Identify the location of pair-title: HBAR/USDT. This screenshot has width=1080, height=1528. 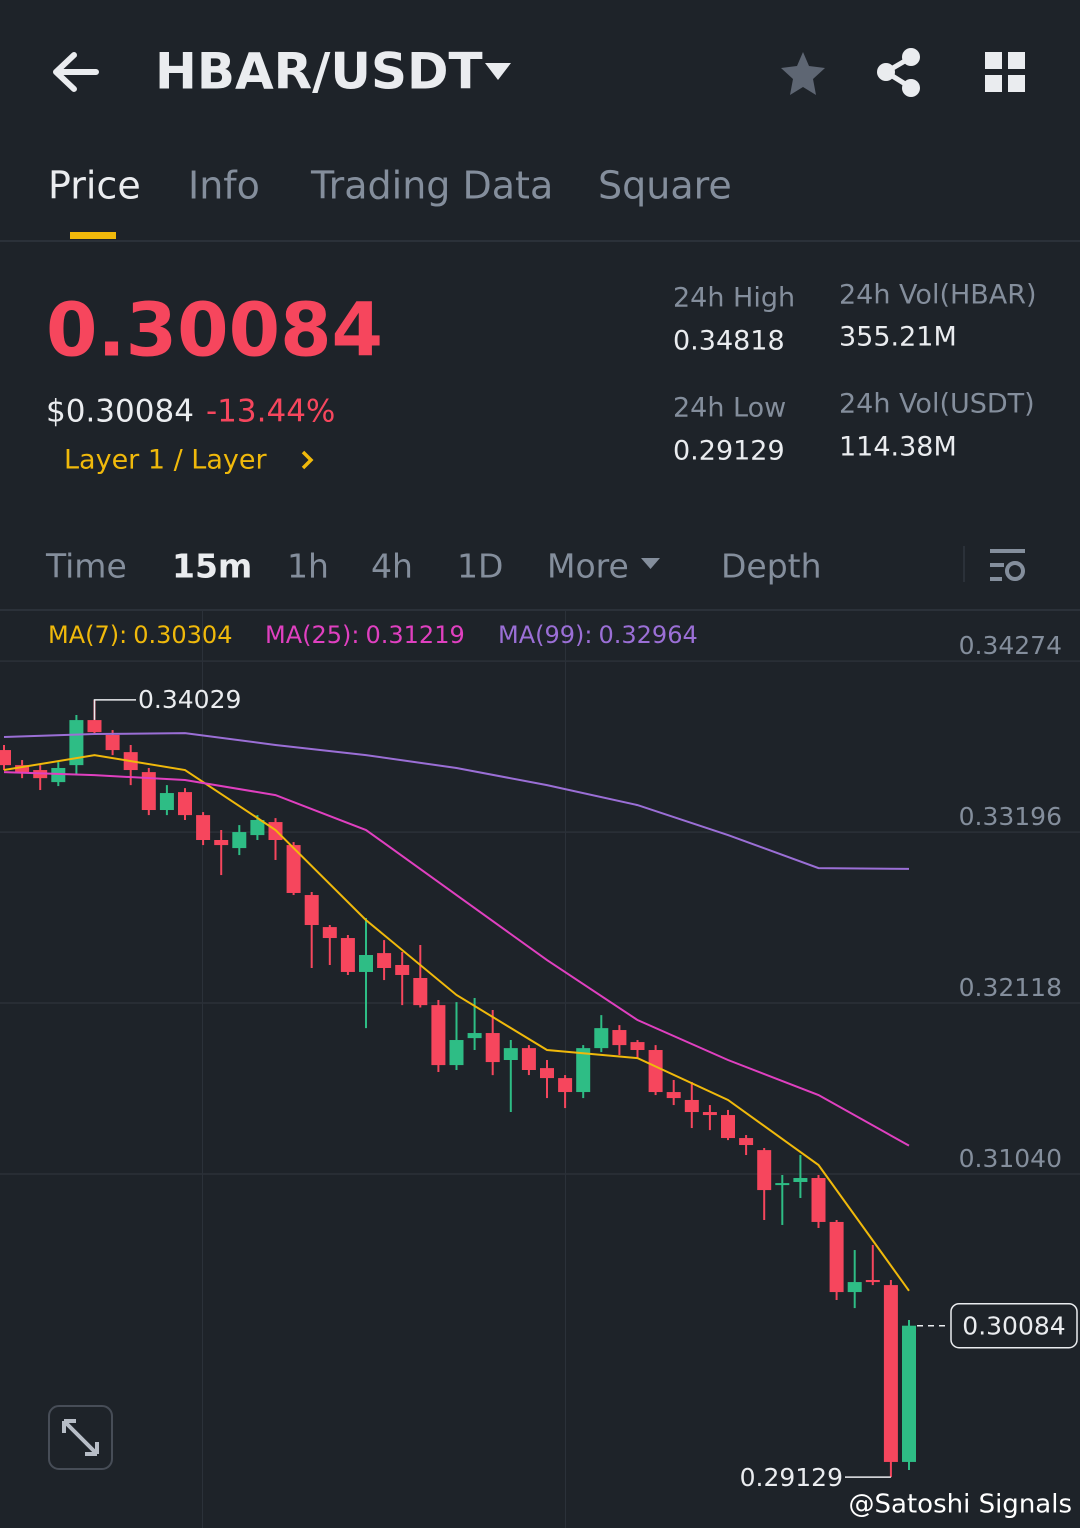
(319, 72).